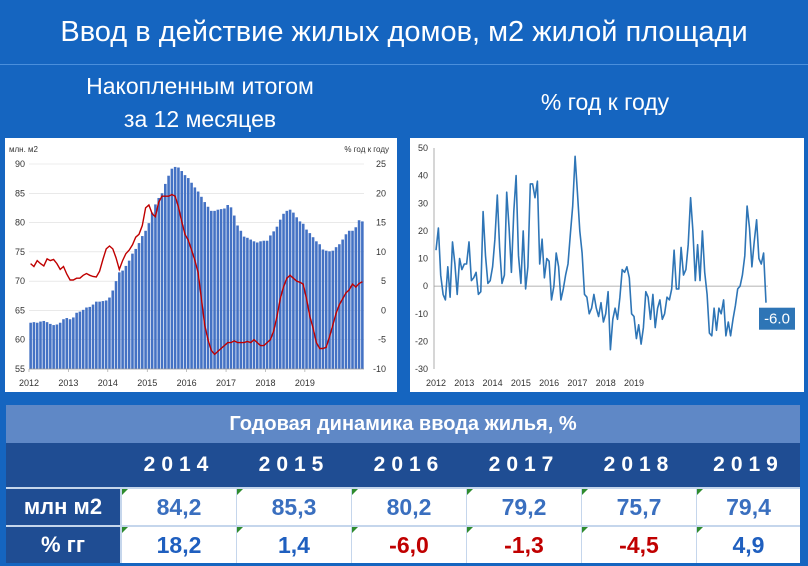 This screenshot has width=808, height=566. Describe the element at coordinates (404, 64) in the screenshot. I see `header-divider` at that location.